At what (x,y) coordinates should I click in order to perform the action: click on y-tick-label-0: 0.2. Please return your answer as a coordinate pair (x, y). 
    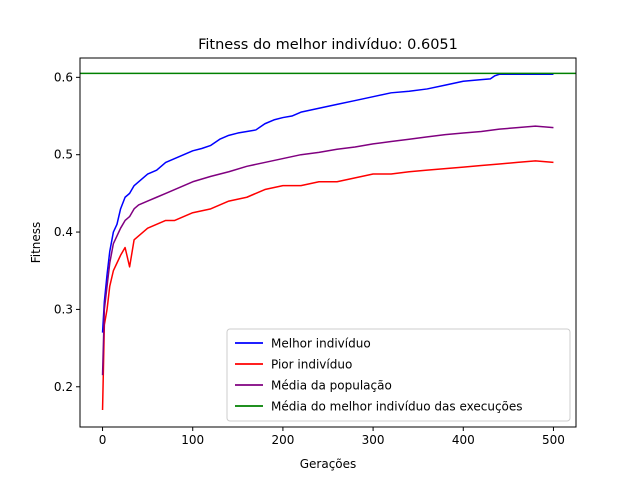
    Looking at the image, I should click on (63, 387).